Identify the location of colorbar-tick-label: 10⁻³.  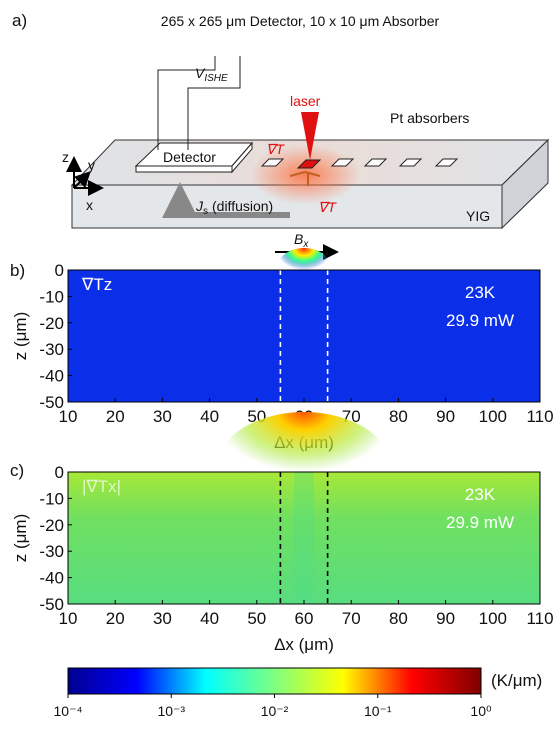
(171, 711).